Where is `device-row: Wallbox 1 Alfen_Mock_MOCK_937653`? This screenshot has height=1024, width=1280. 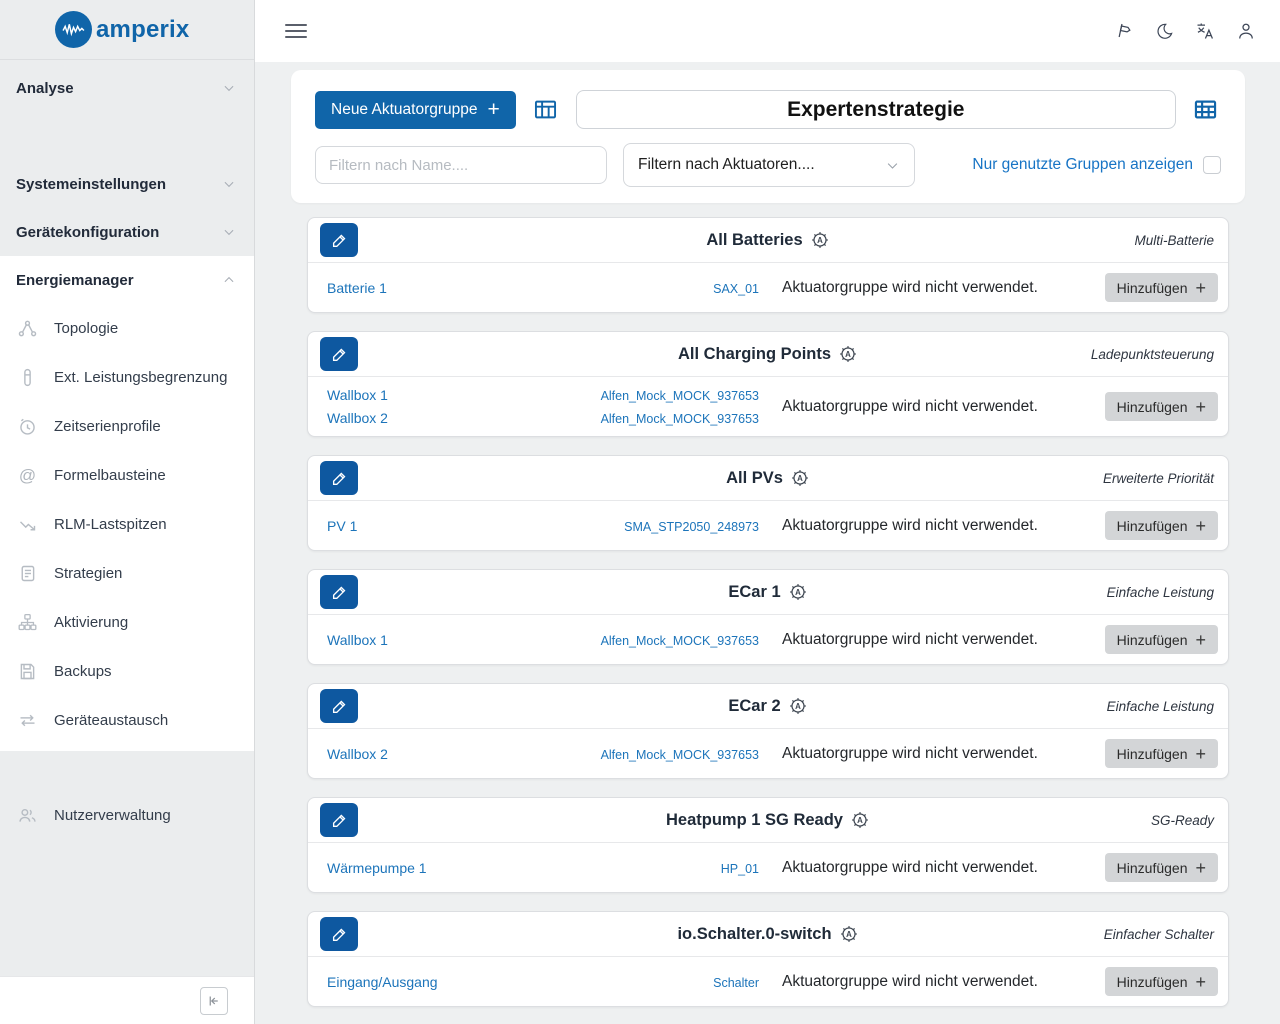
device-row: Wallbox 1 Alfen_Mock_MOCK_937653 is located at coordinates (543, 395).